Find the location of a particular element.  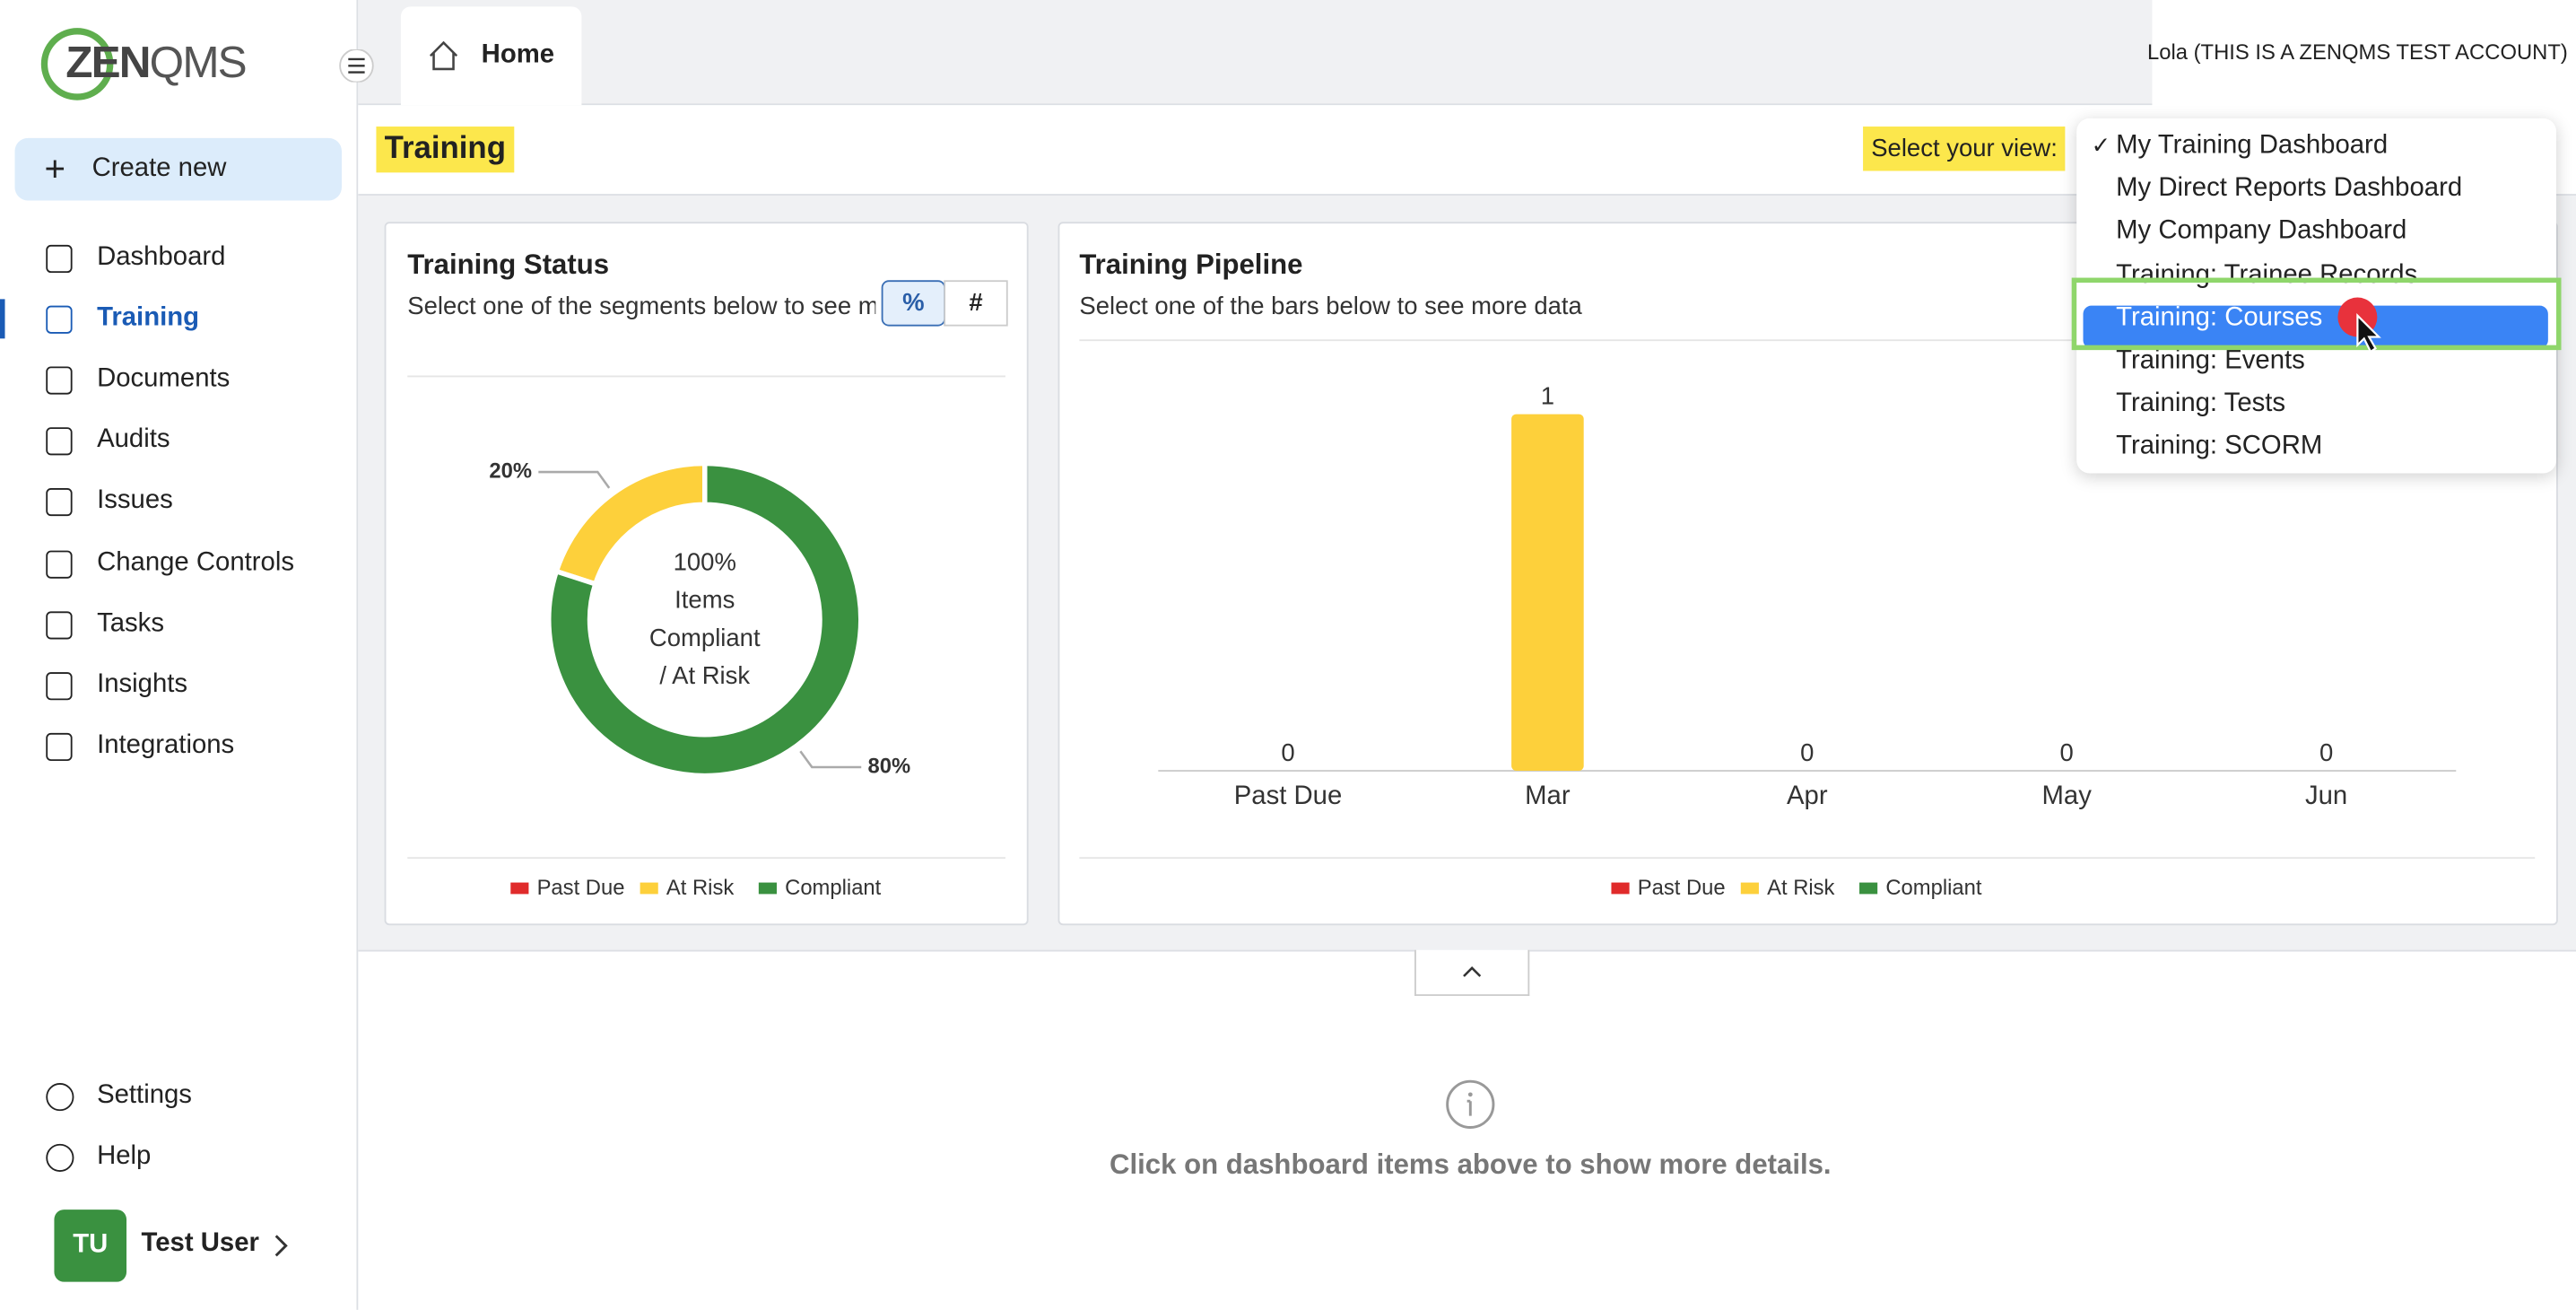

toggle-label: # is located at coordinates (975, 302).